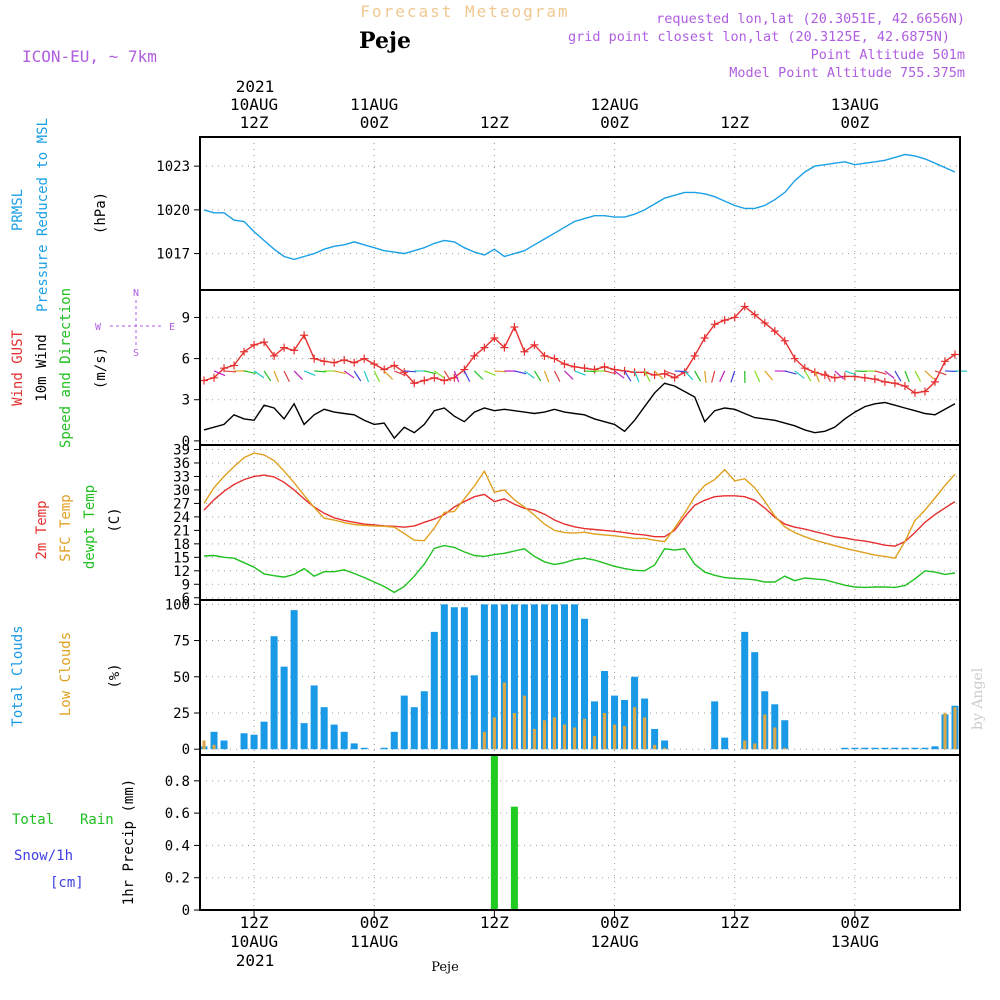  What do you see at coordinates (186, 318) in the screenshot?
I see `wind-ytick-label: 9` at bounding box center [186, 318].